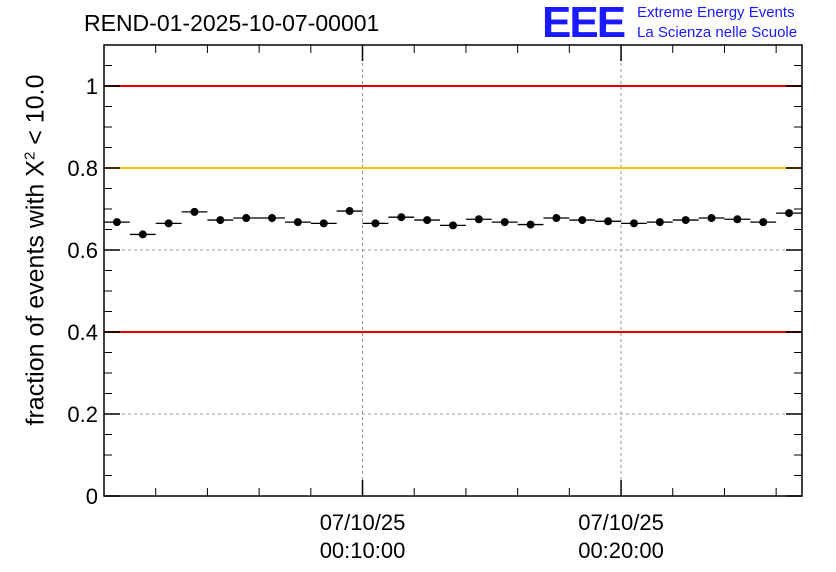 This screenshot has width=836, height=572. Describe the element at coordinates (716, 12) in the screenshot. I see `logo-subtitle-1: Extreme Energy Events` at that location.